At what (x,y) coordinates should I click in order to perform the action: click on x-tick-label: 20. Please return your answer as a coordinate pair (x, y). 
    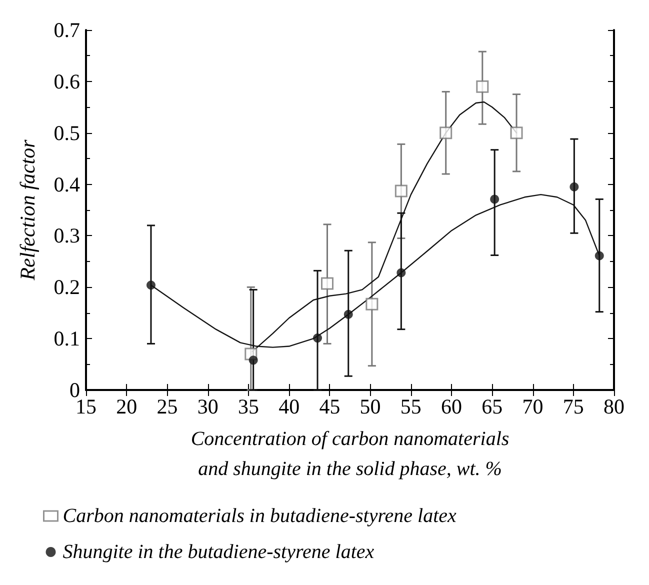
    Looking at the image, I should click on (127, 406).